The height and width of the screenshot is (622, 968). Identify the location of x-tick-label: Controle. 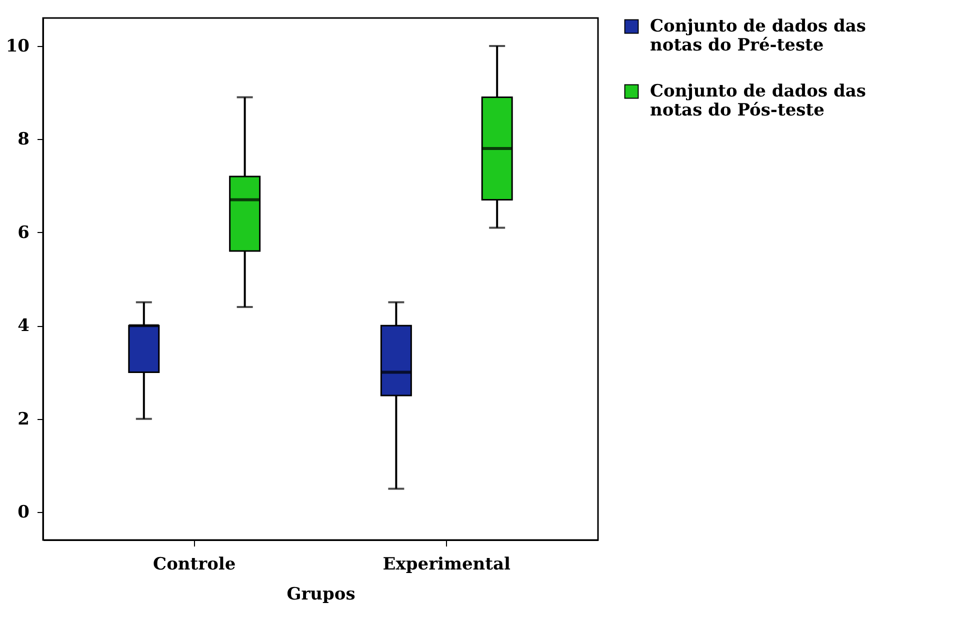
(194, 564).